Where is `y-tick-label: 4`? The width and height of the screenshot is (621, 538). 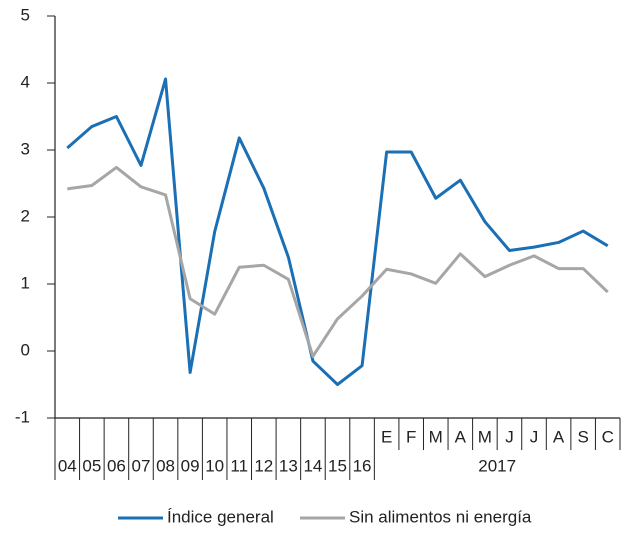 y-tick-label: 4 is located at coordinates (25, 81).